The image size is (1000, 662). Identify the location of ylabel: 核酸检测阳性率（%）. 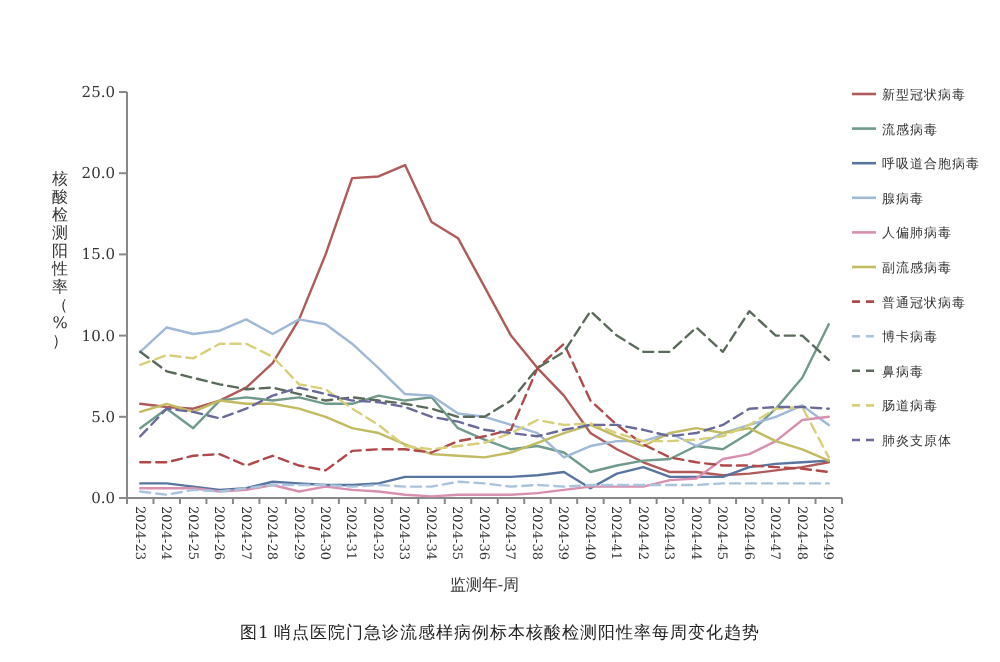
(60, 260).